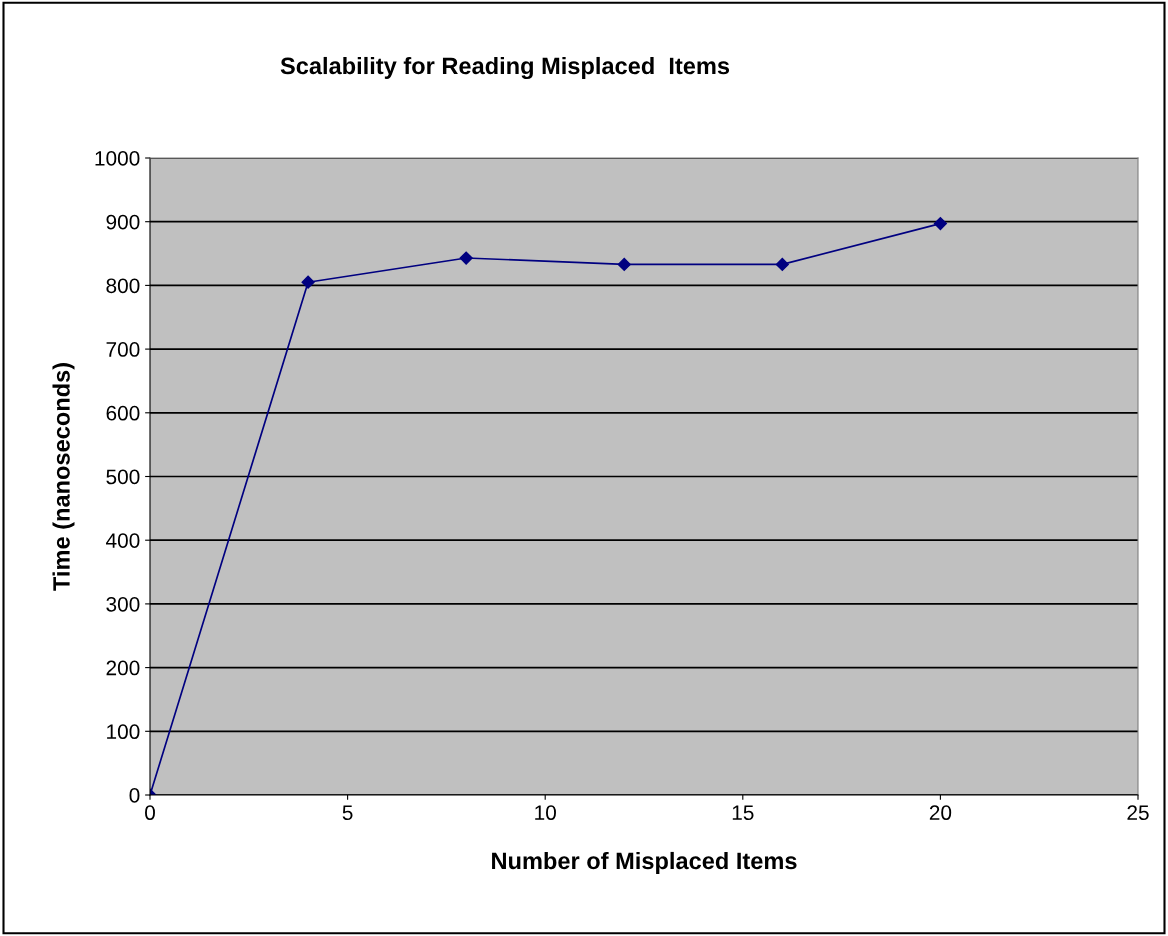 The width and height of the screenshot is (1168, 936). What do you see at coordinates (123, 604) in the screenshot?
I see `y-tick-label: 300` at bounding box center [123, 604].